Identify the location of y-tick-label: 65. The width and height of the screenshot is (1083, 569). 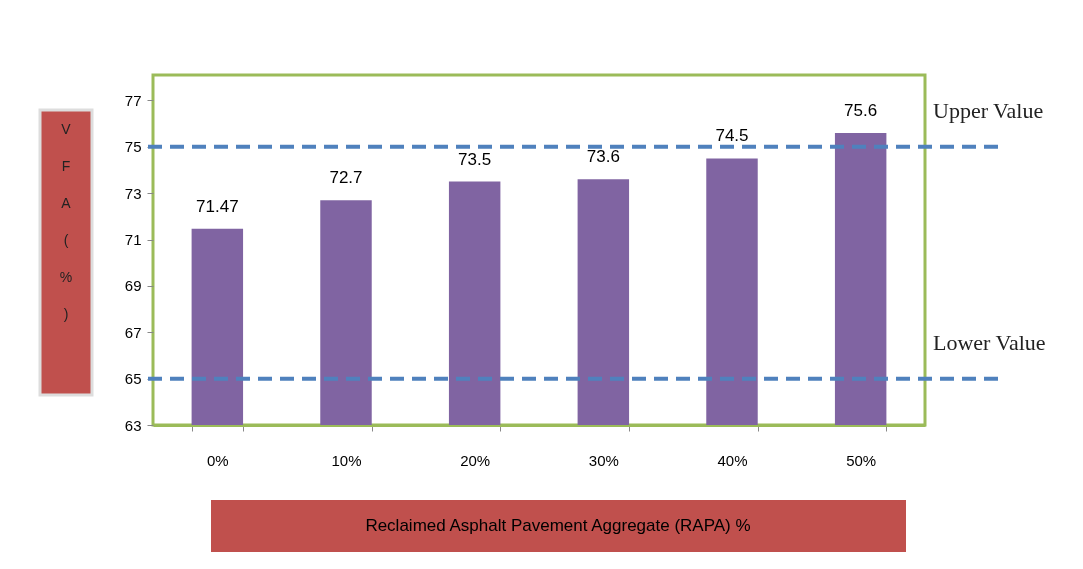
(133, 379).